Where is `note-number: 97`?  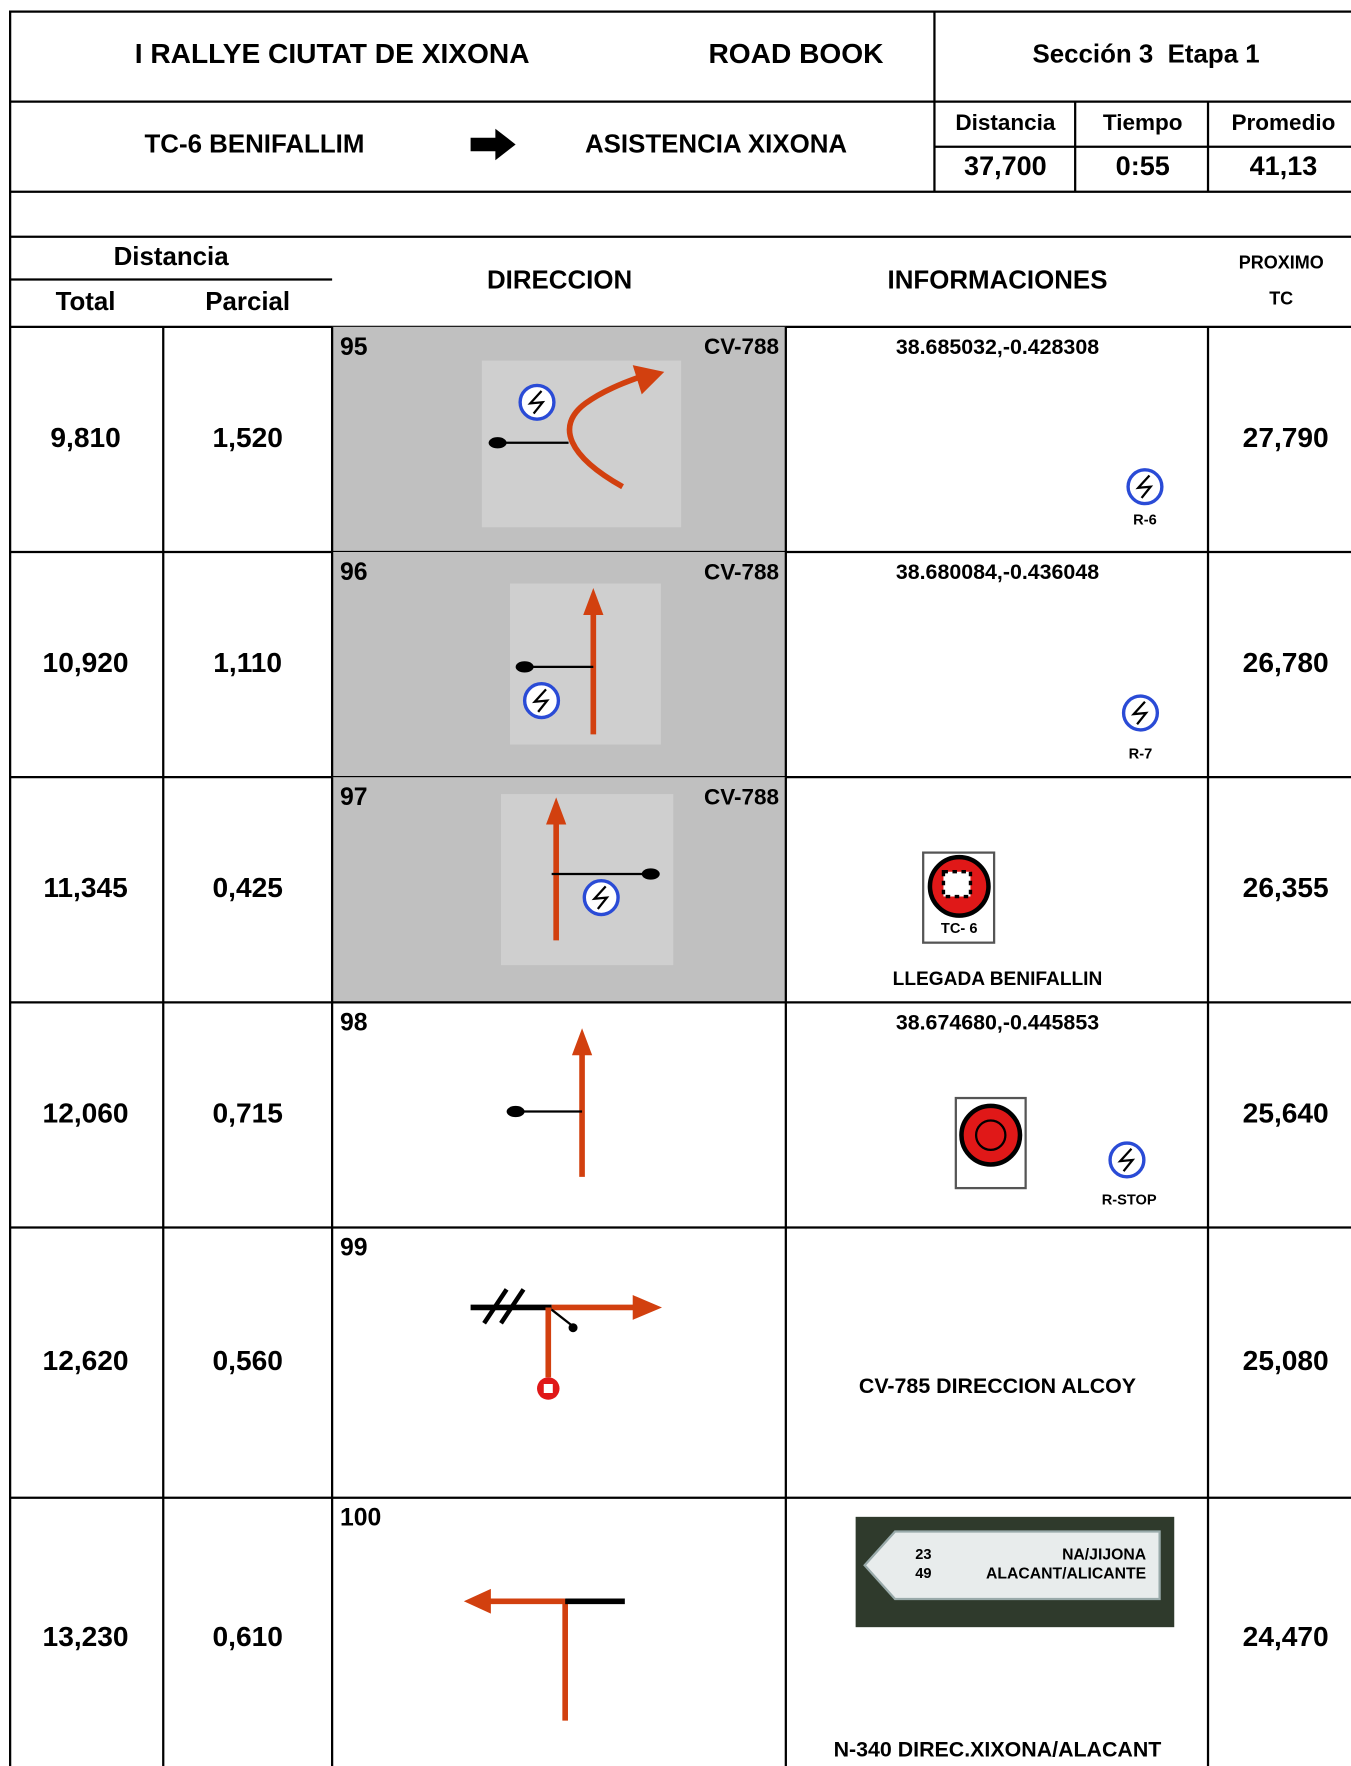
note-number: 97 is located at coordinates (354, 797).